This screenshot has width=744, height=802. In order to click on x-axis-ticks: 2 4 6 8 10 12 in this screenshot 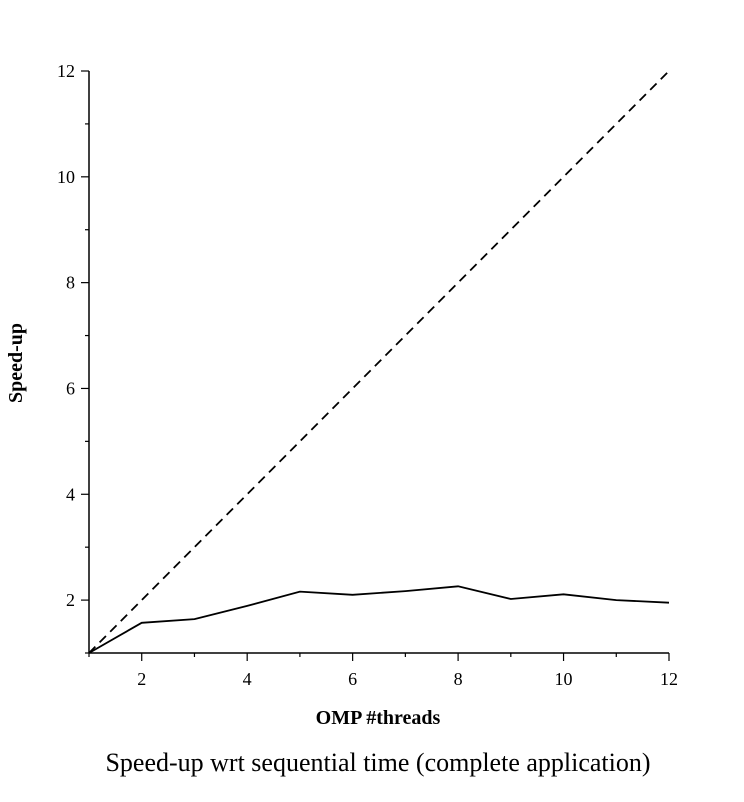, I will do `click(383, 671)`.